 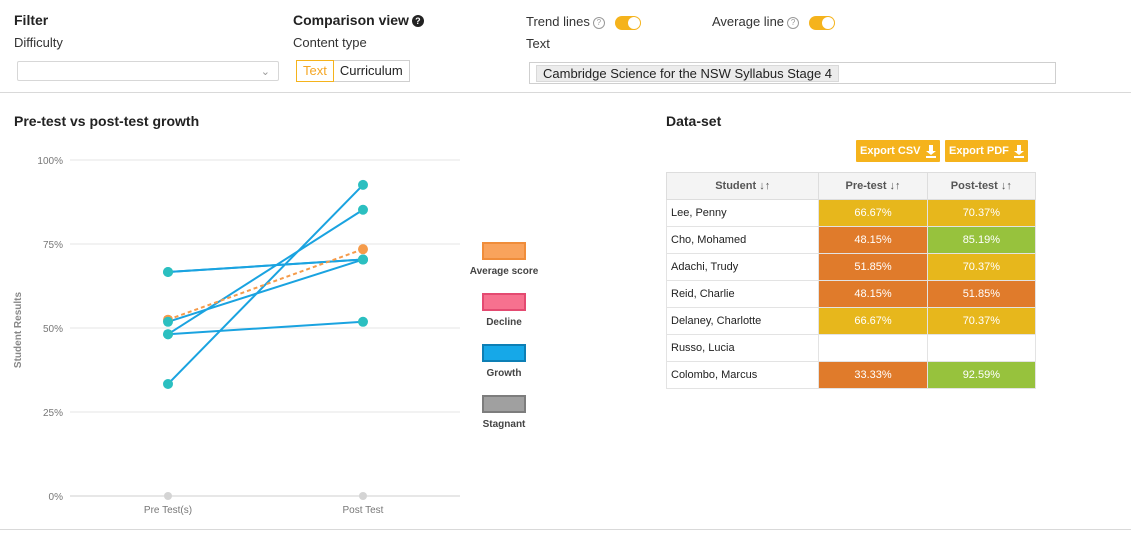 I want to click on post-test-cell: 85.19%, so click(x=981, y=240).